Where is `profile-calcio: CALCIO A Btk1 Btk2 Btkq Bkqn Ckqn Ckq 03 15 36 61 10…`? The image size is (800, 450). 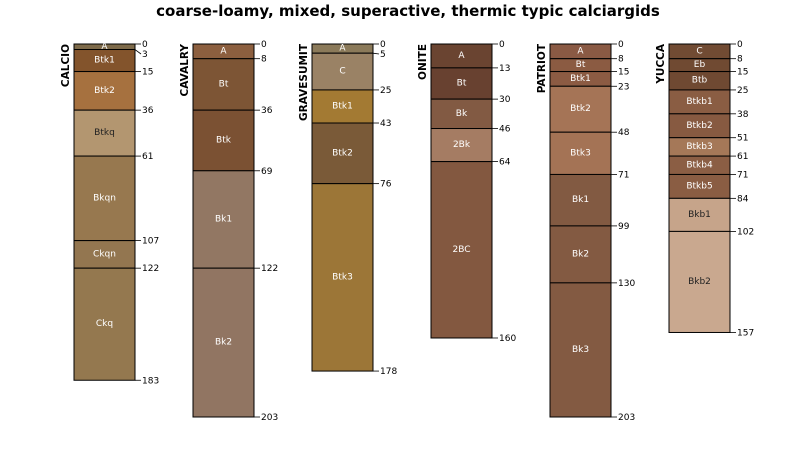 profile-calcio: CALCIO A Btk1 Btk2 Btkq Bkqn Ckqn Ckq 03 15 36 61 10… is located at coordinates (109, 213).